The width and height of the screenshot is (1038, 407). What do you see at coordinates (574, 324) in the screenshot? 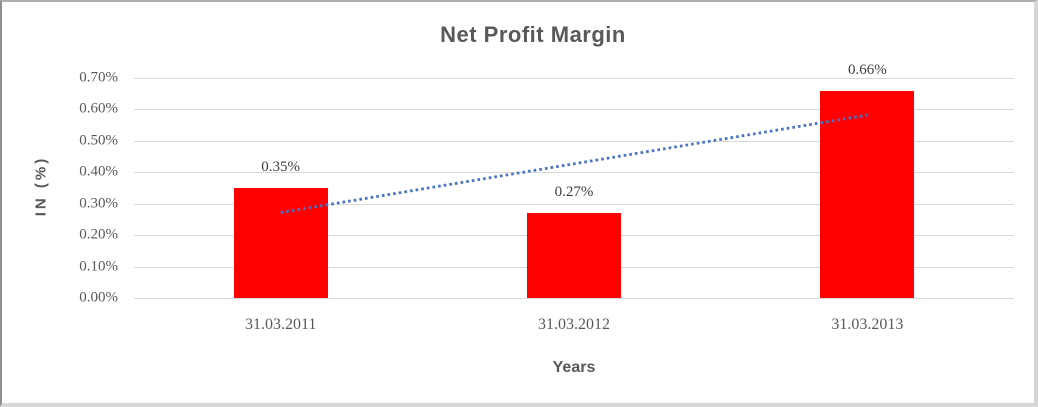
I see `x-axis-category-label: 31.03.2012` at bounding box center [574, 324].